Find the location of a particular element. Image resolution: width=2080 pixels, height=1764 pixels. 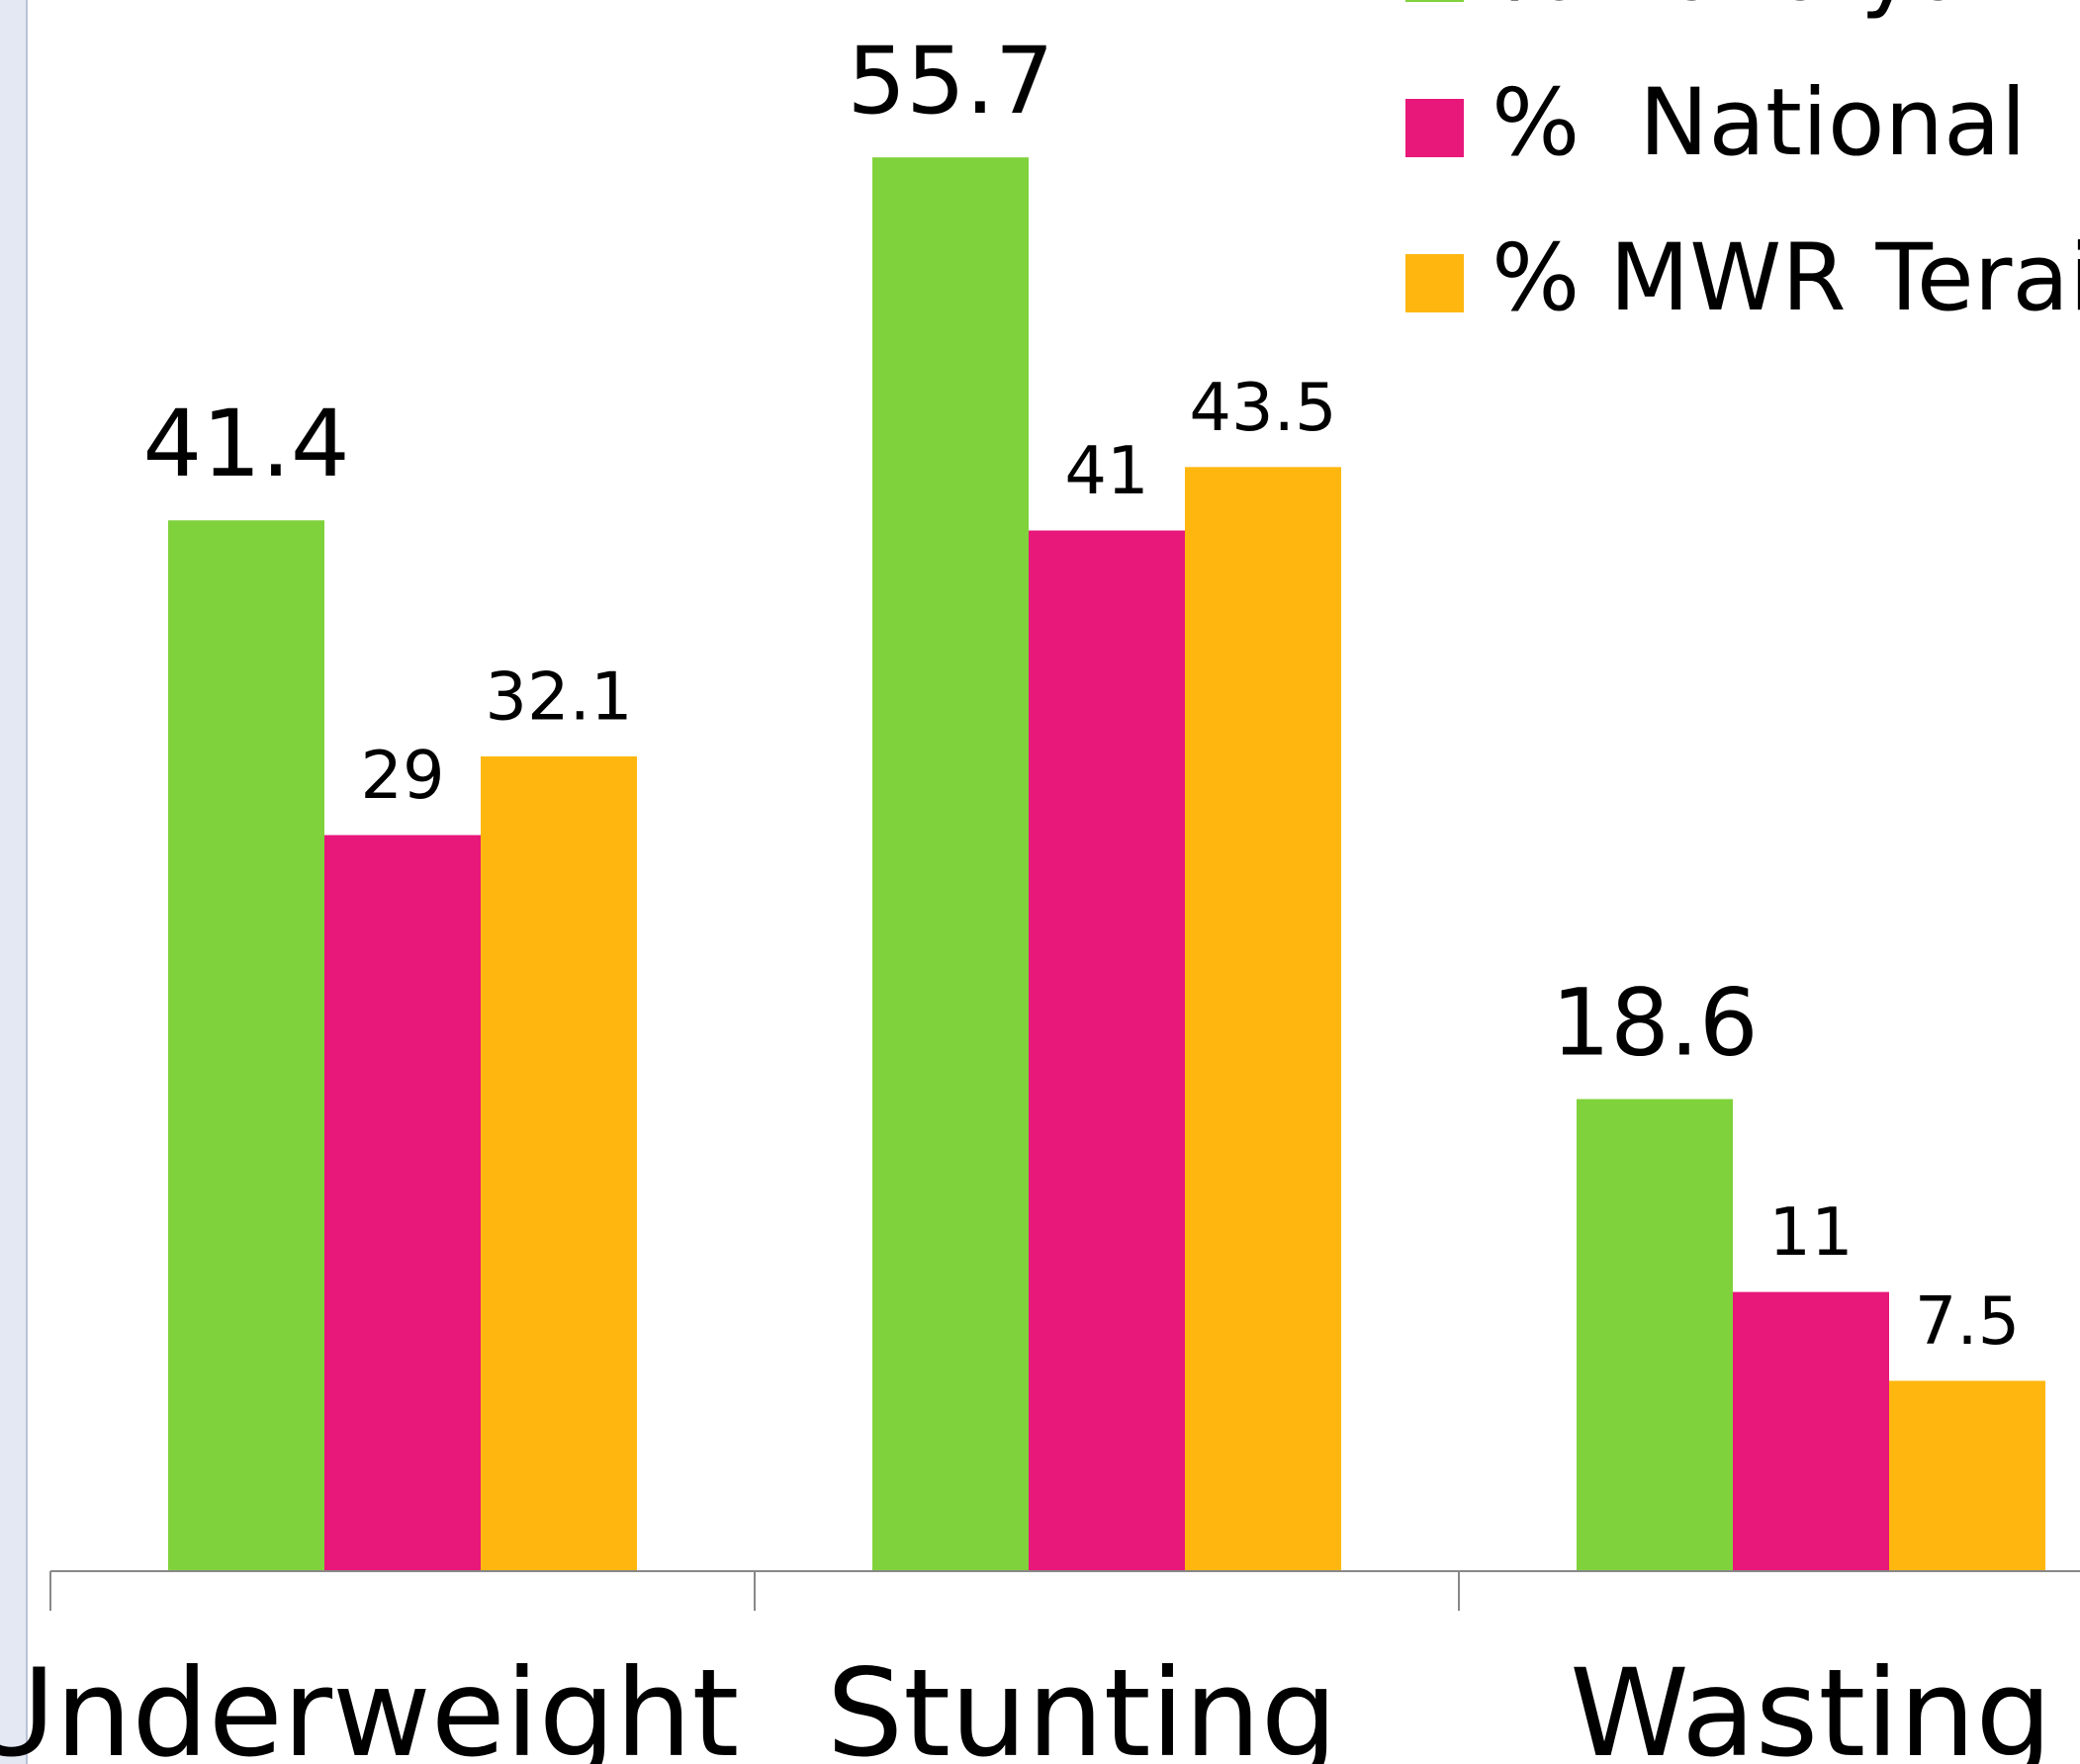

legend-label: % National is located at coordinates (1760, 123).